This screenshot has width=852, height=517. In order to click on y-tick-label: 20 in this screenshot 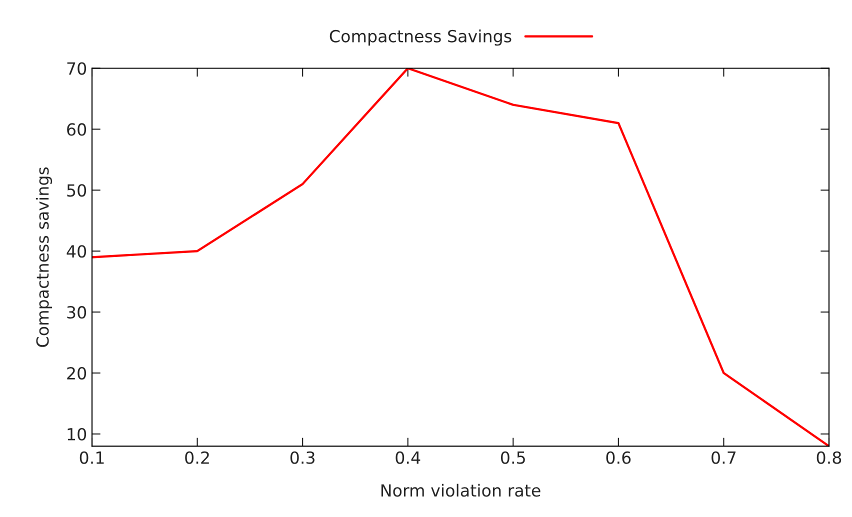, I will do `click(76, 373)`.